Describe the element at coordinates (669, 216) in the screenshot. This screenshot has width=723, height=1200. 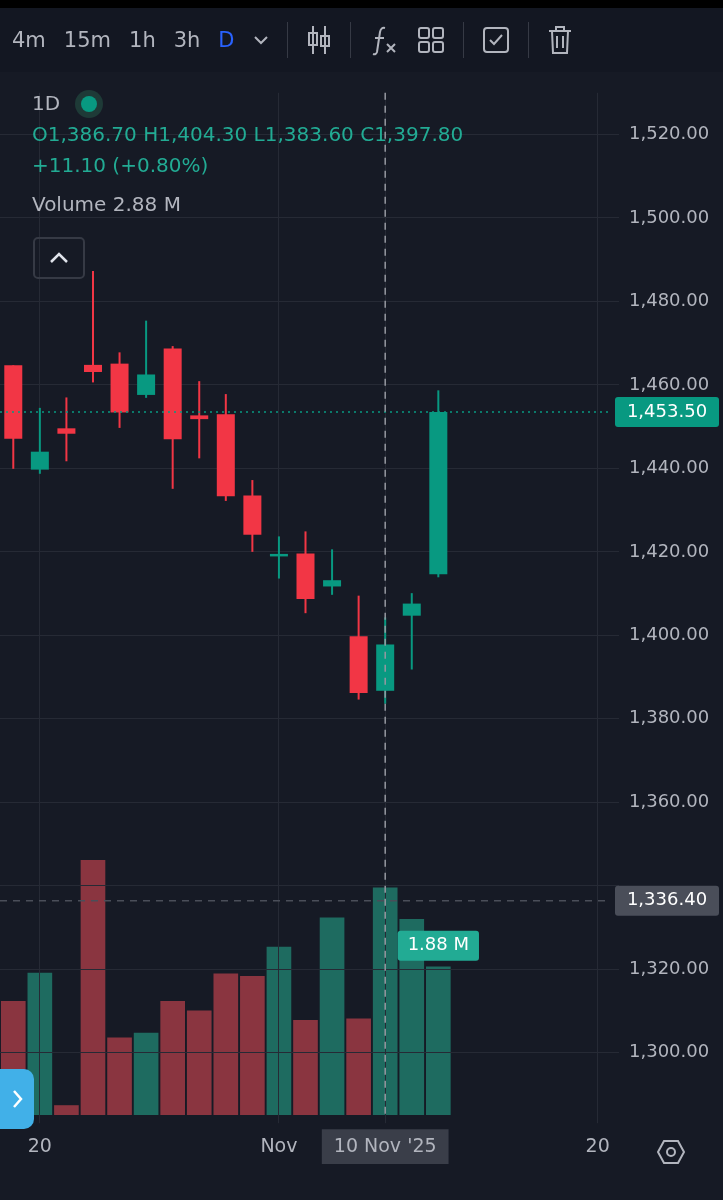
I see `y-tick-label: 1,500.00` at that location.